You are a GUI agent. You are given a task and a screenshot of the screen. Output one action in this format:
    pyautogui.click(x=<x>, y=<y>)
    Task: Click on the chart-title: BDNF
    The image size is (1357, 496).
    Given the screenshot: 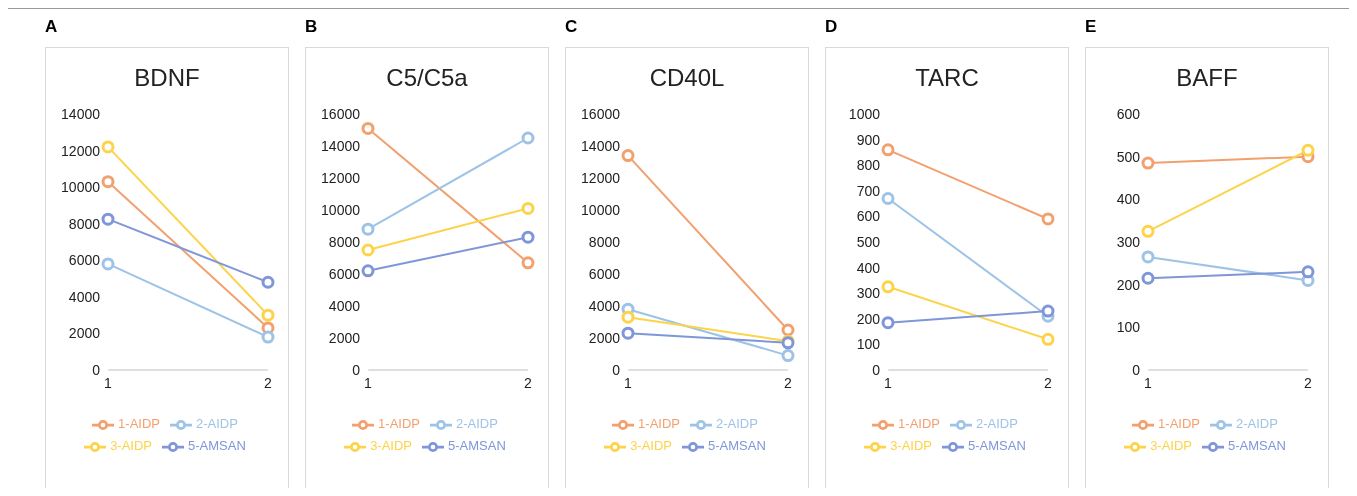 What is the action you would take?
    pyautogui.click(x=167, y=78)
    